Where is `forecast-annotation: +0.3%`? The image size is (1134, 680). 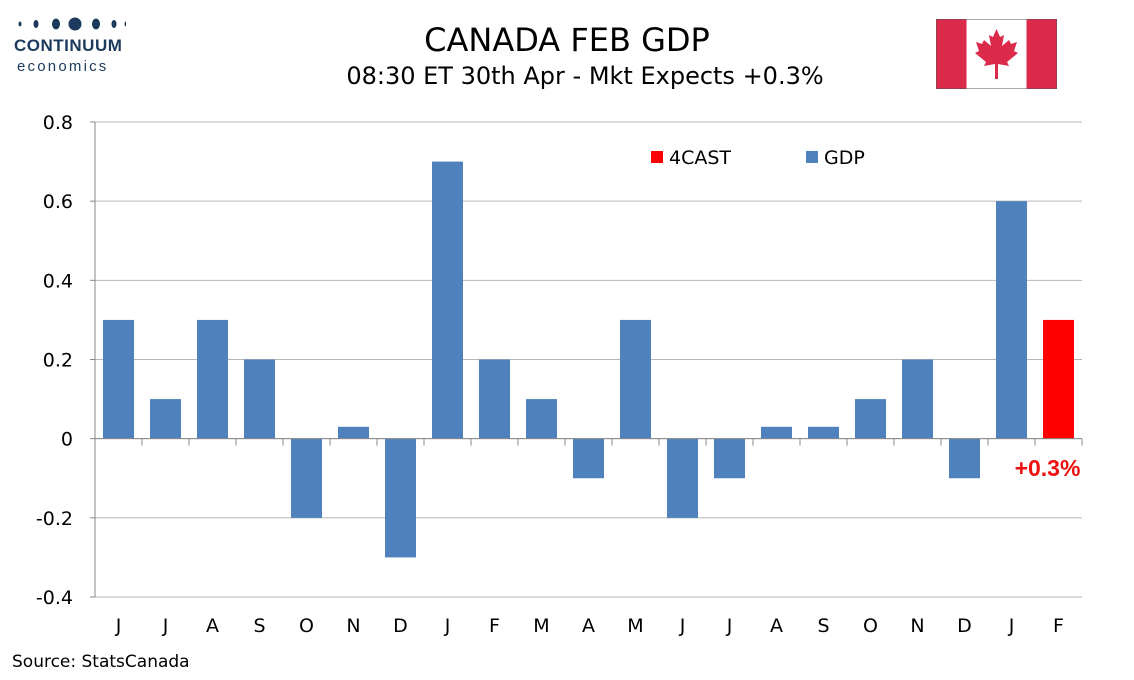 forecast-annotation: +0.3% is located at coordinates (1048, 468).